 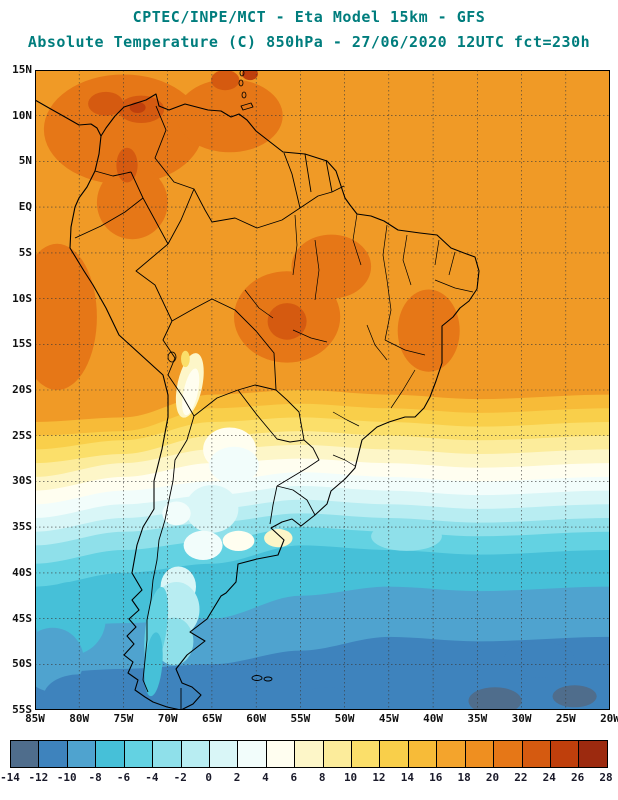 I want to click on lon-tick-label: 40W, so click(x=433, y=718).